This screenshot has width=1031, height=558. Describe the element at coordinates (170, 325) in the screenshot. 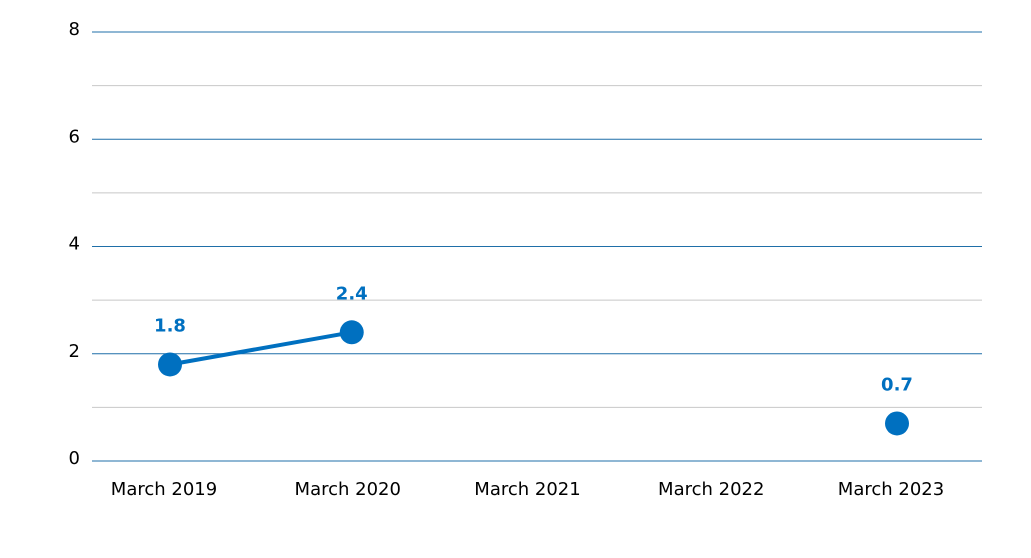

I see `value-label: 1.8` at that location.